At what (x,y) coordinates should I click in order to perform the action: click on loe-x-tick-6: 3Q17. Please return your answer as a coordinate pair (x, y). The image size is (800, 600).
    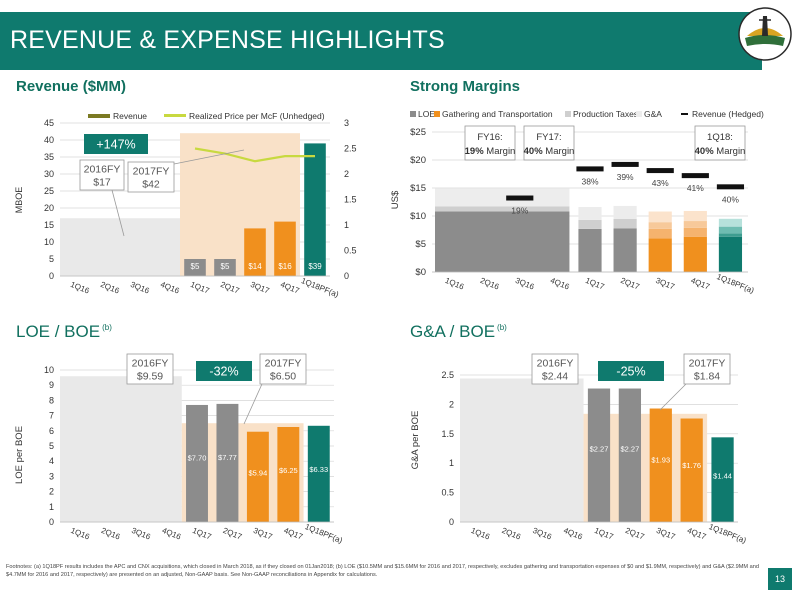
    Looking at the image, I should click on (263, 534).